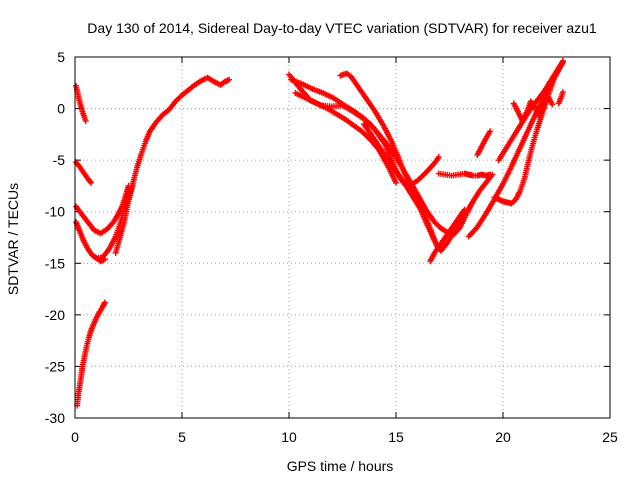 This screenshot has width=640, height=480. I want to click on y-tick-label: -5, so click(59, 160).